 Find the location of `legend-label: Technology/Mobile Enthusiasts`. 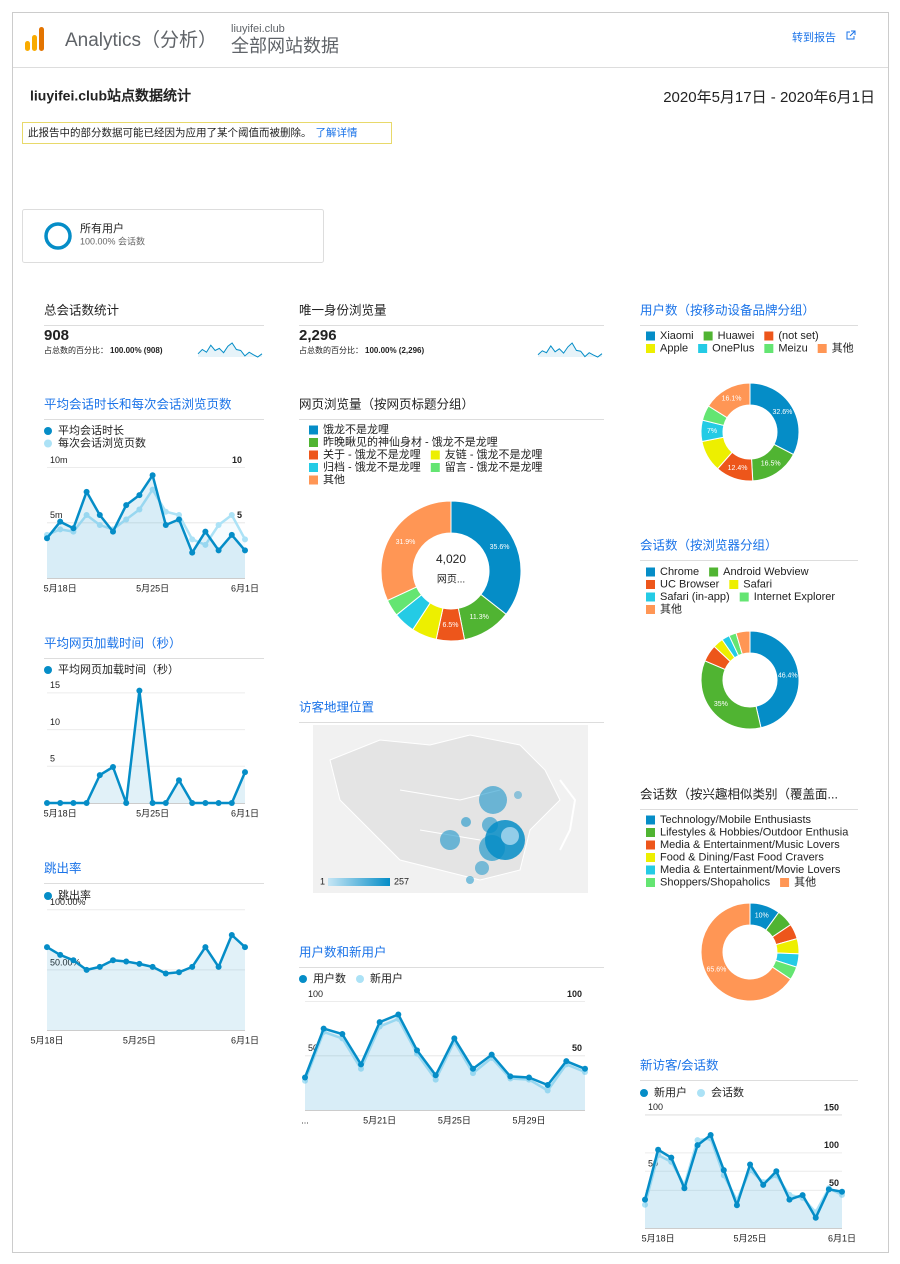

legend-label: Technology/Mobile Enthusiasts is located at coordinates (736, 820).